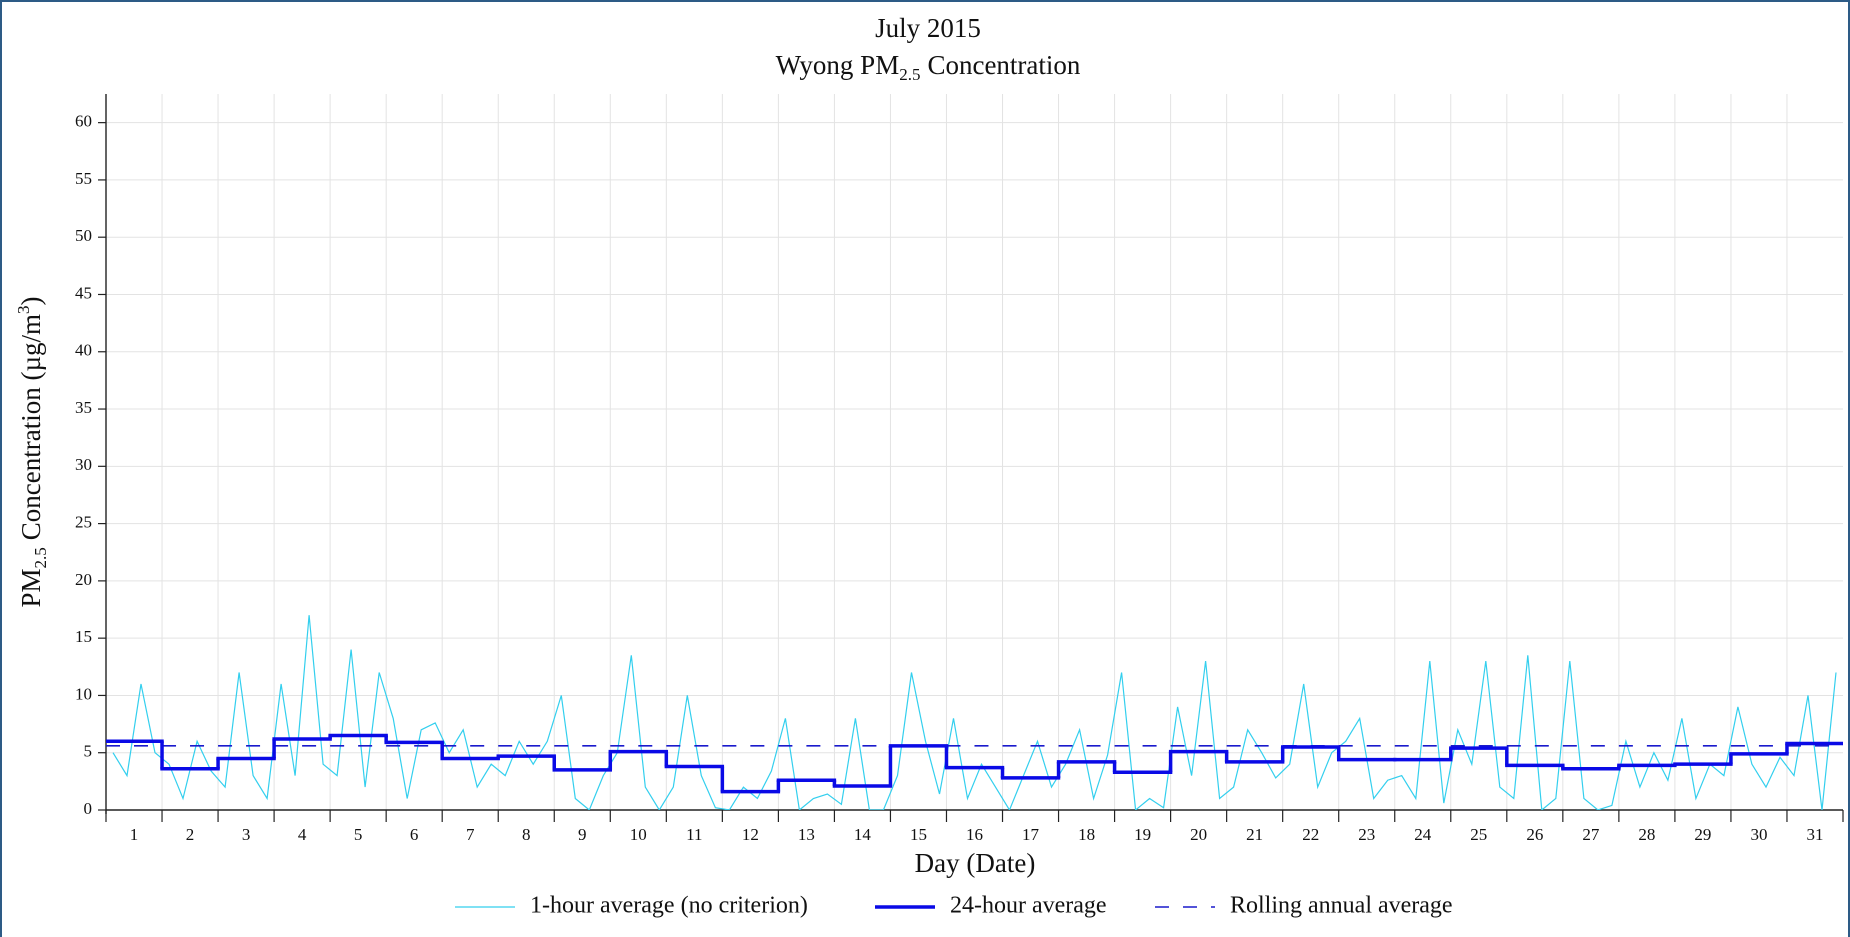  I want to click on x-tick-label: 17, so click(1031, 834).